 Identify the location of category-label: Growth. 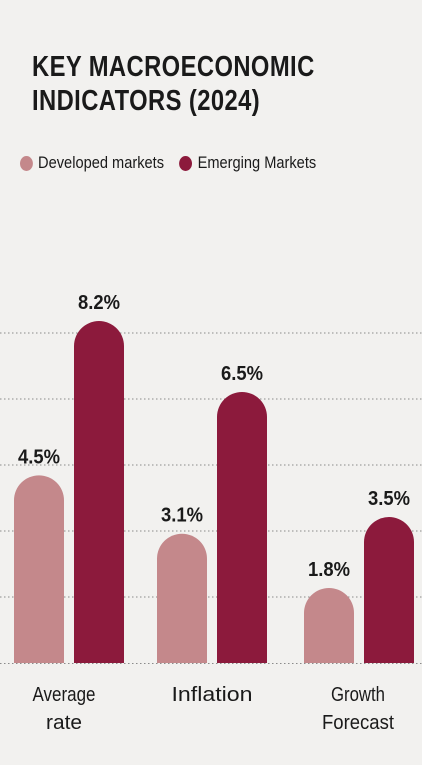
(358, 695).